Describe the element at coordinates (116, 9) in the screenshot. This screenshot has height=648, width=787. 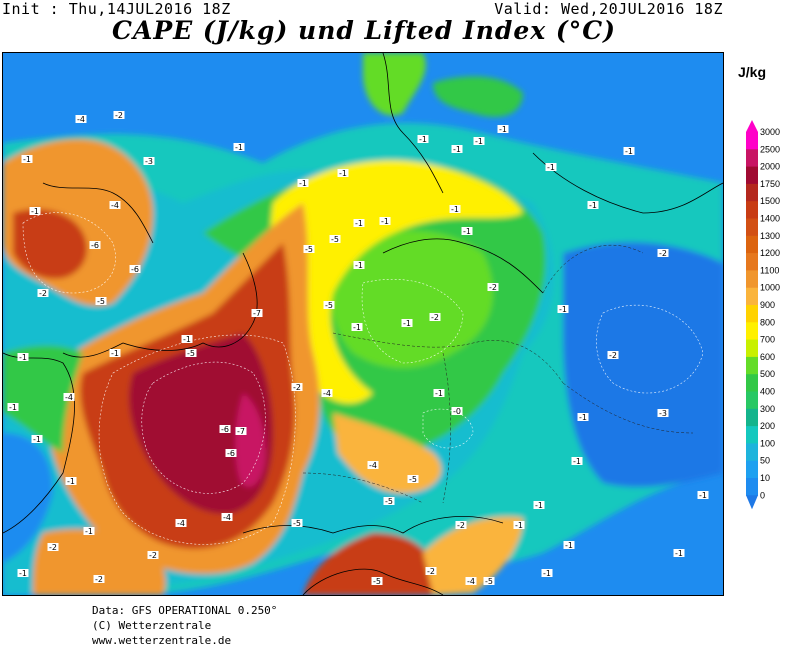
I see `init-time-label: Init : Thu,14JUL2016 18Z` at that location.